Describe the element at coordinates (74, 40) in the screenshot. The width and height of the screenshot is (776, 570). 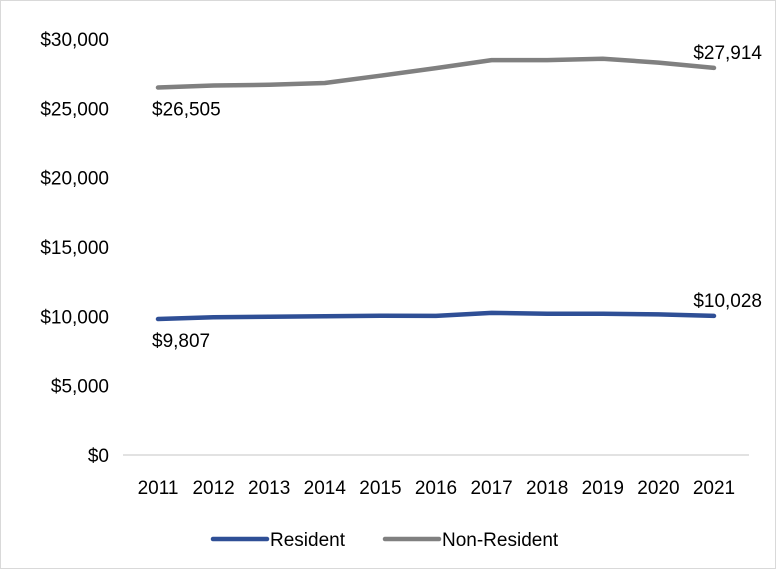
I see `y-tick-label: $30,000` at that location.